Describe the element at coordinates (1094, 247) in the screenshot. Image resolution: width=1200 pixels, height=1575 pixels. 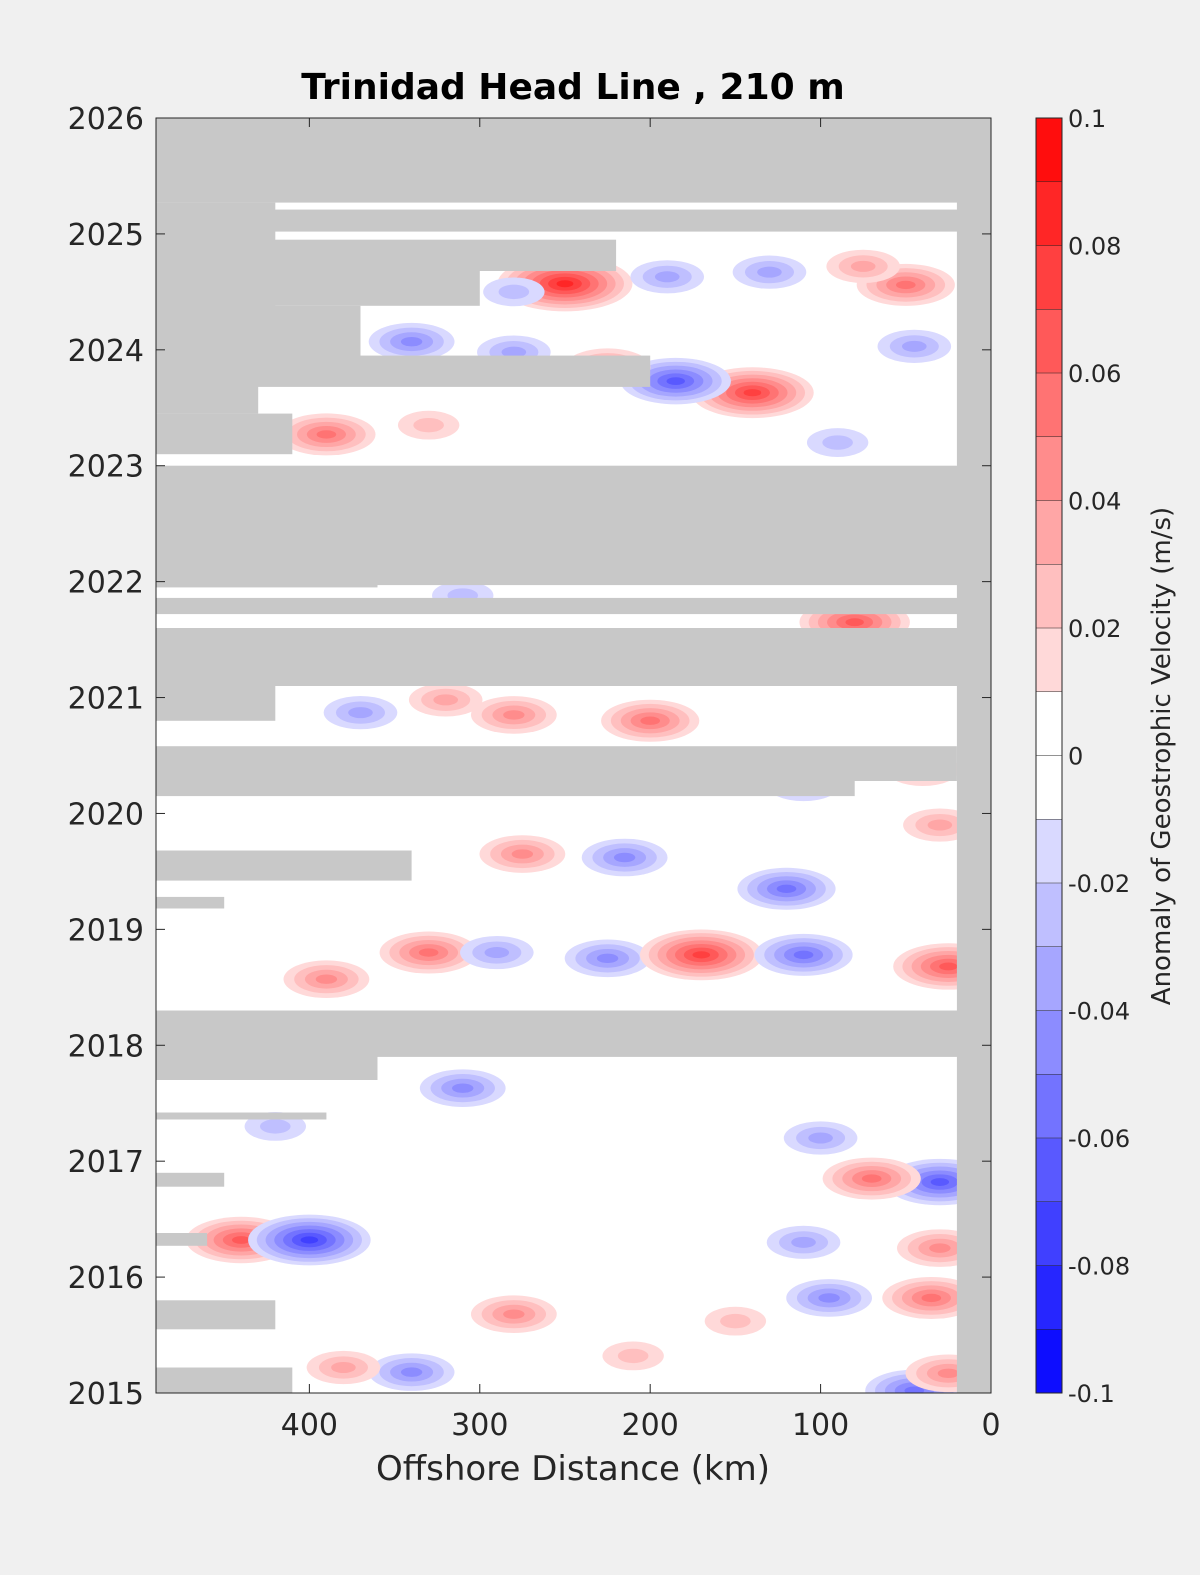
I see `colorbar-tick-label: 0.08` at that location.